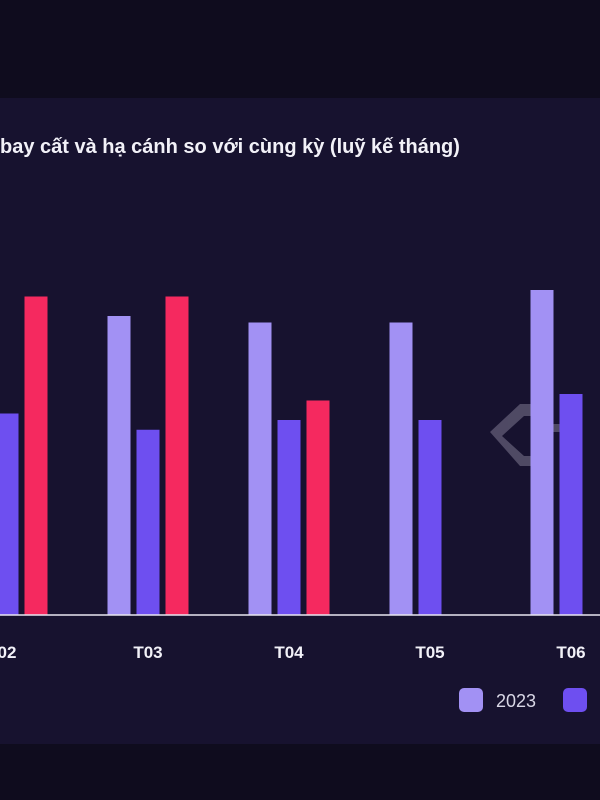 This screenshot has width=600, height=800. I want to click on x-tick-label: 02, so click(8, 652).